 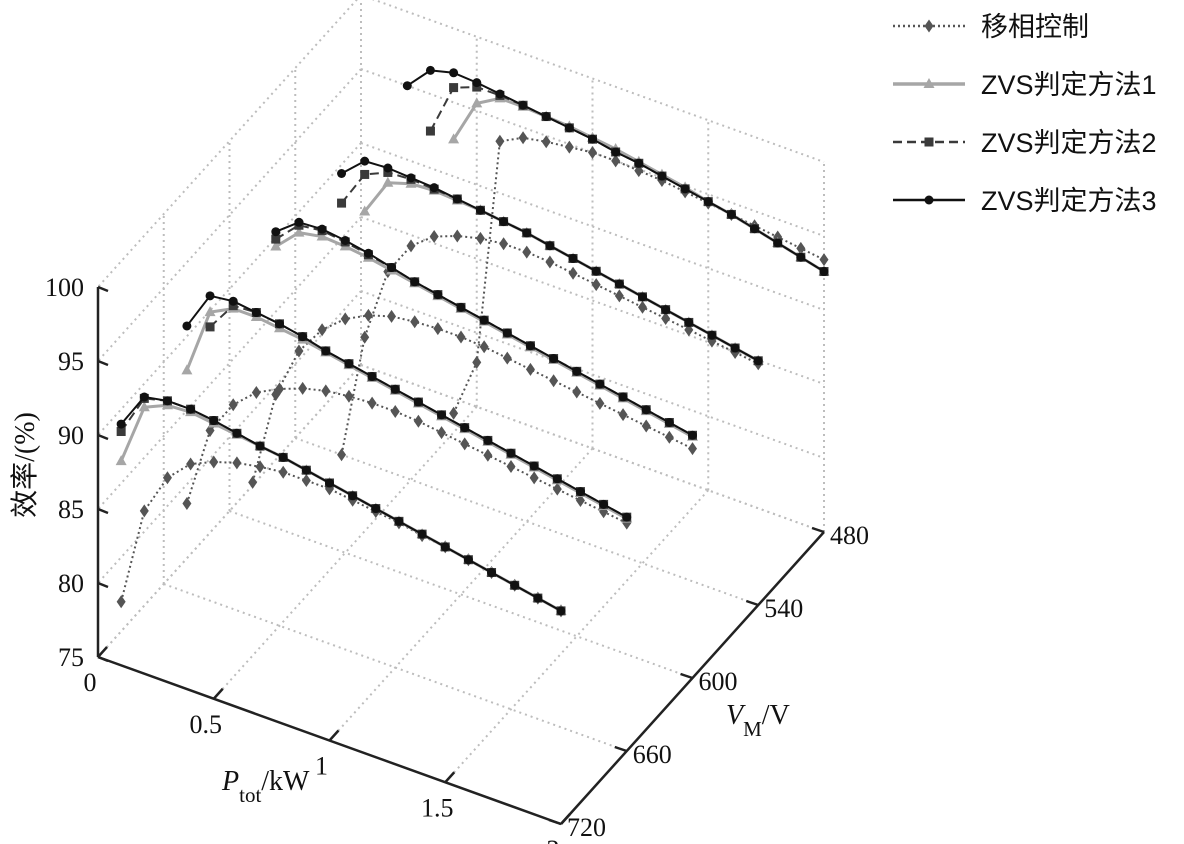 What do you see at coordinates (586, 827) in the screenshot?
I see `voltage-tick-label: 720` at bounding box center [586, 827].